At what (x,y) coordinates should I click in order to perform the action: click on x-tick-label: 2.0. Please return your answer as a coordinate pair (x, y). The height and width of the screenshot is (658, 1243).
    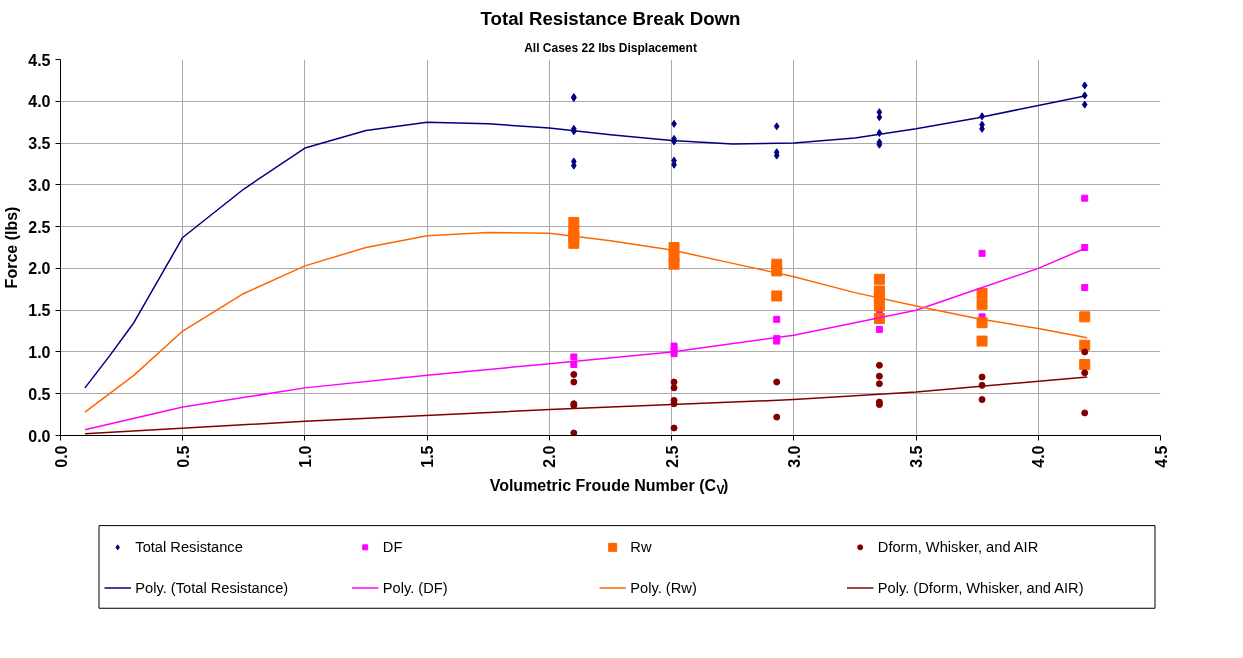
    Looking at the image, I should click on (550, 456).